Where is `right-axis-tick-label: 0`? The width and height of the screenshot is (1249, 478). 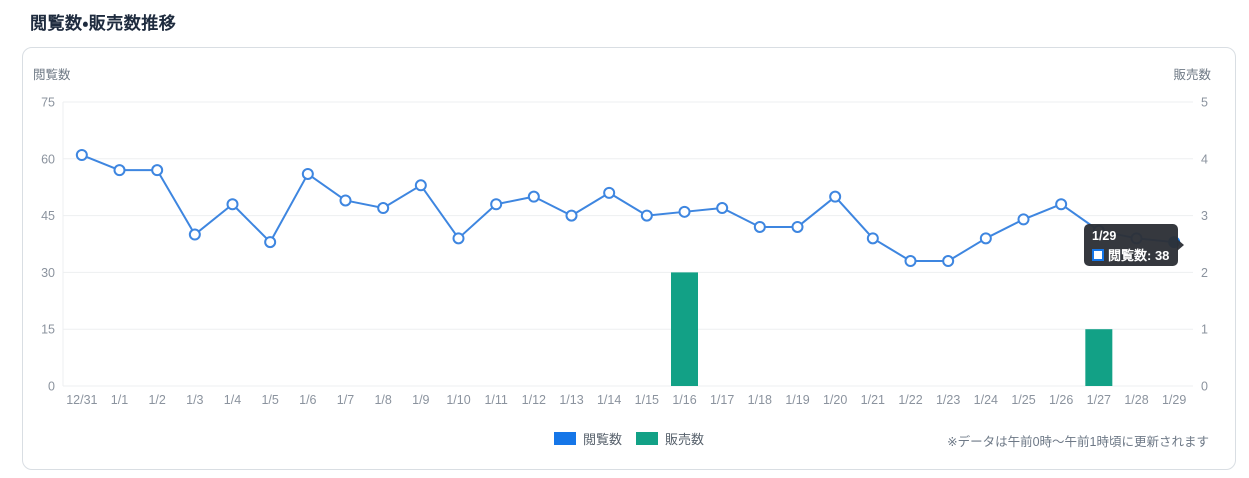 right-axis-tick-label: 0 is located at coordinates (1204, 387).